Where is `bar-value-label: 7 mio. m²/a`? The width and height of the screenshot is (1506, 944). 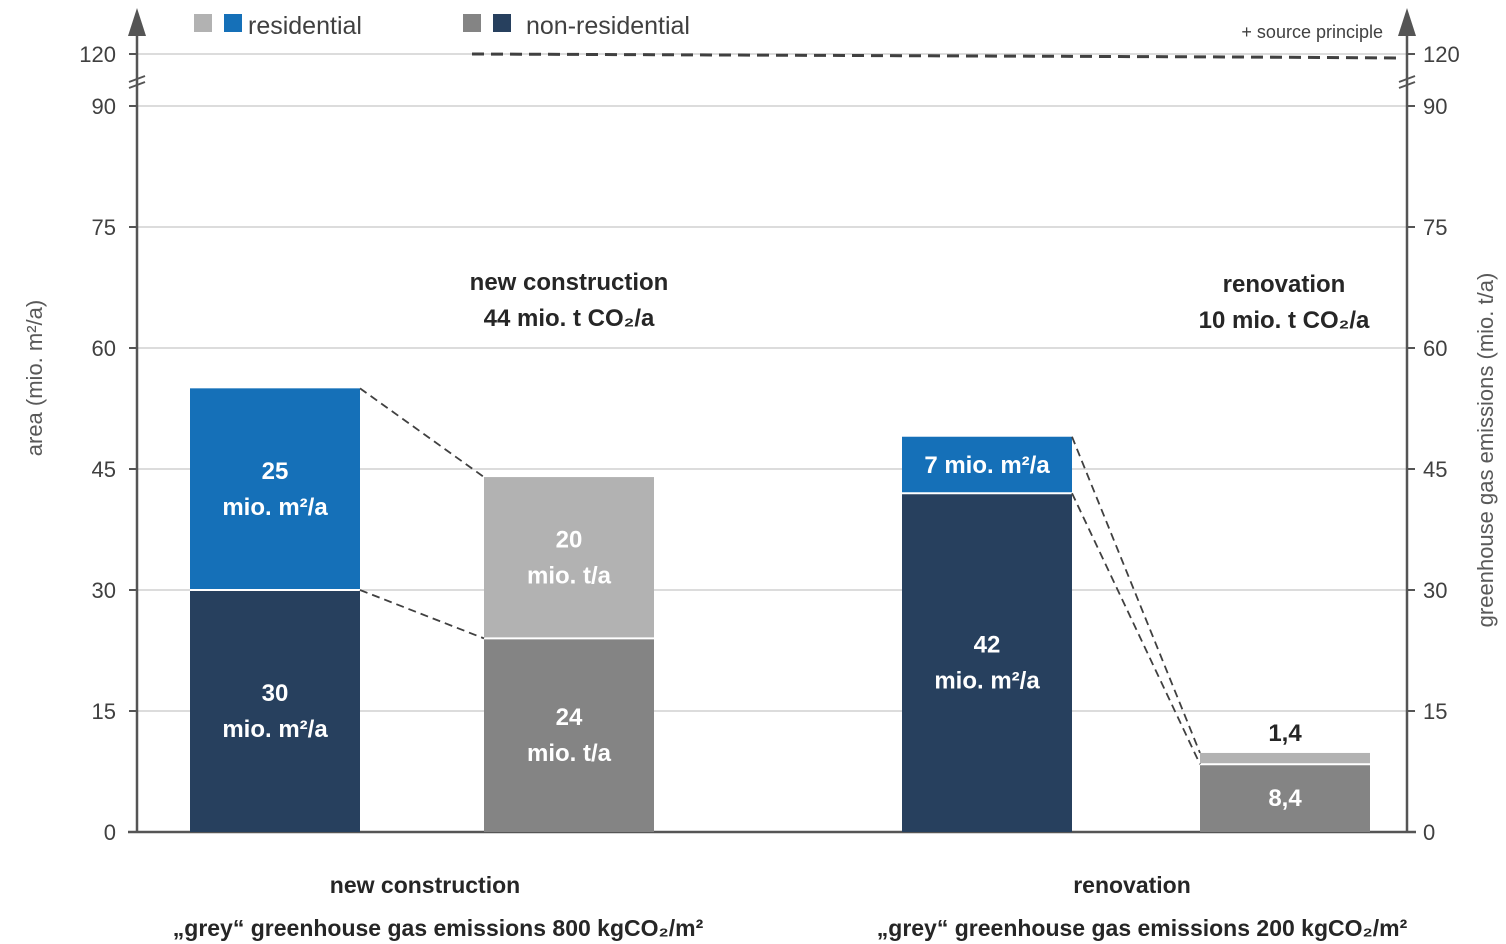 bar-value-label: 7 mio. m²/a is located at coordinates (987, 465).